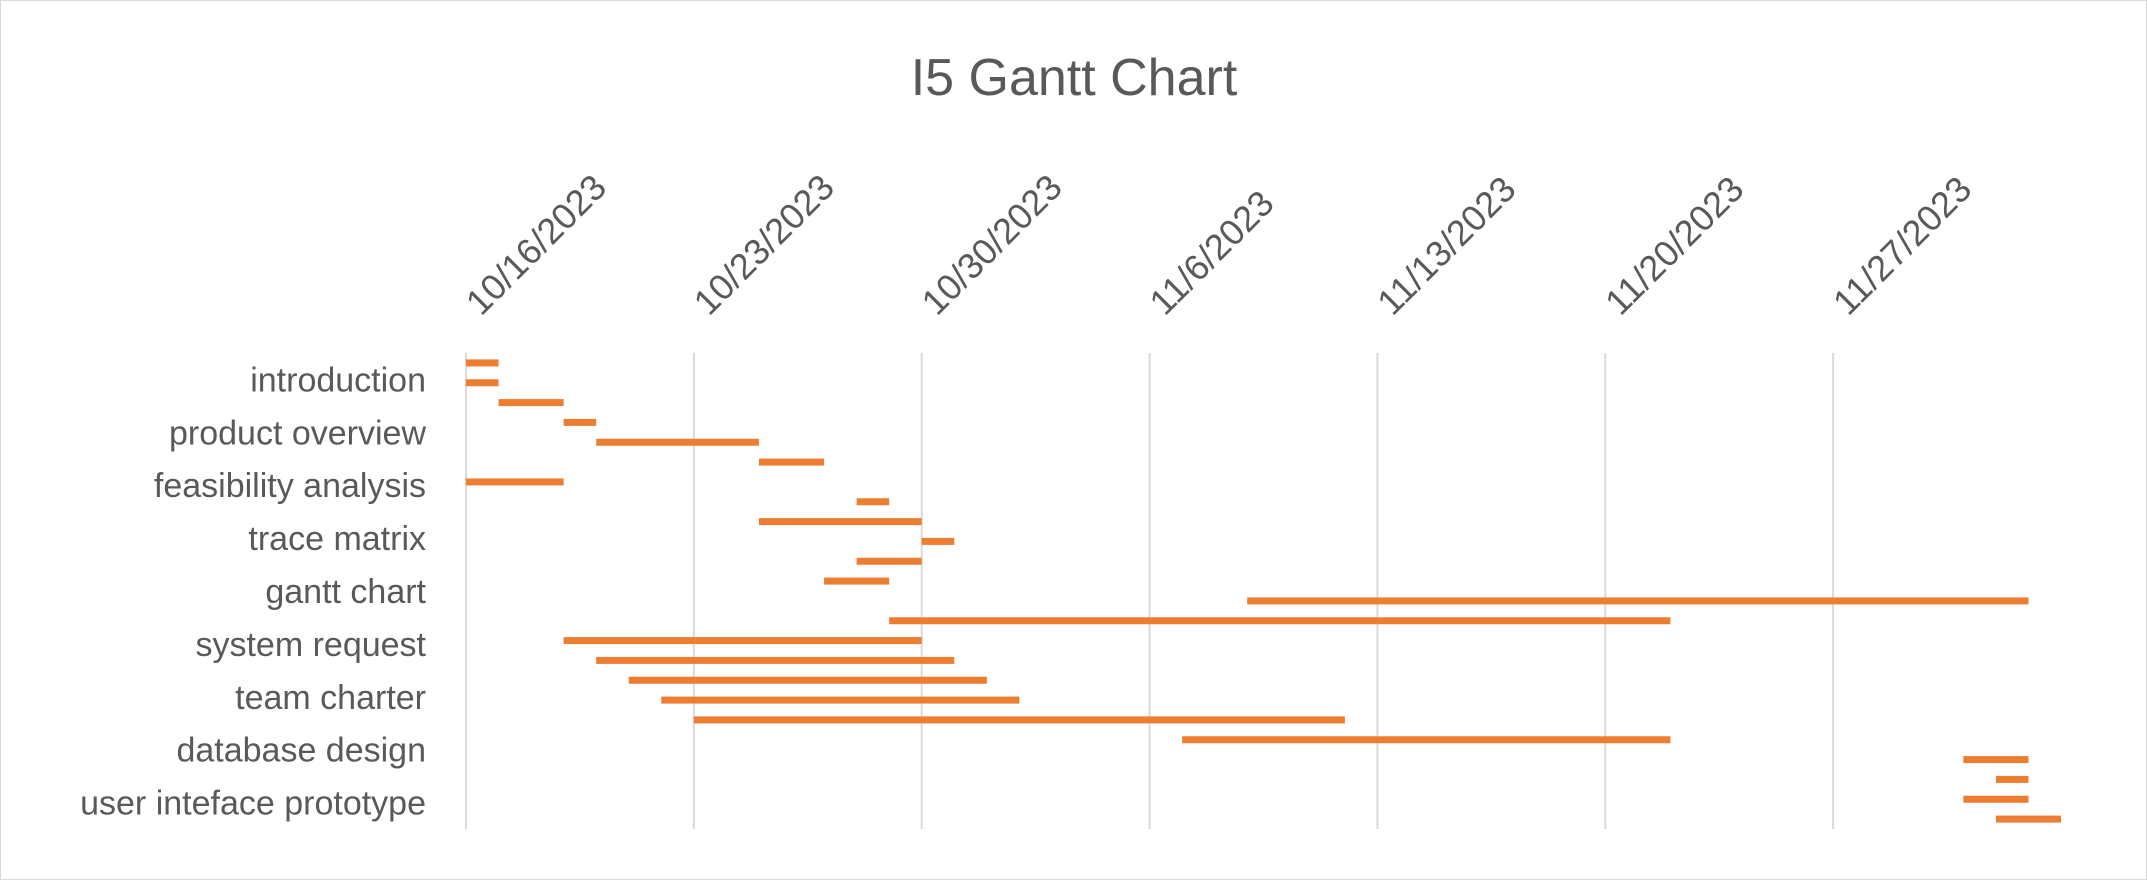  Describe the element at coordinates (301, 751) in the screenshot. I see `category-label: database design` at that location.